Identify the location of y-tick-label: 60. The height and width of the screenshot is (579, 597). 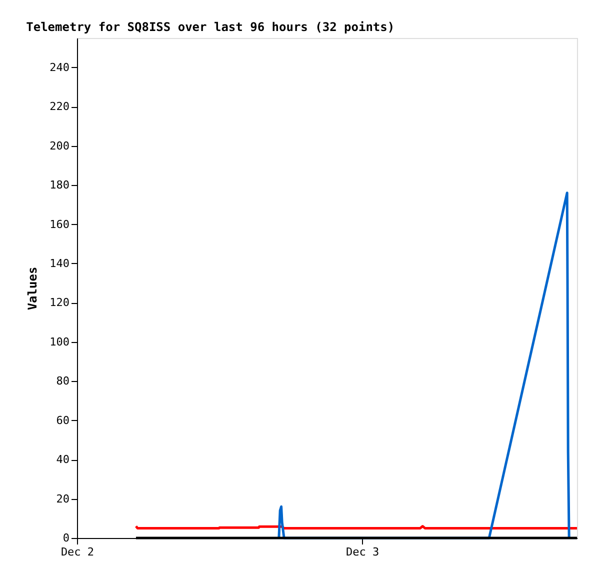
(63, 420).